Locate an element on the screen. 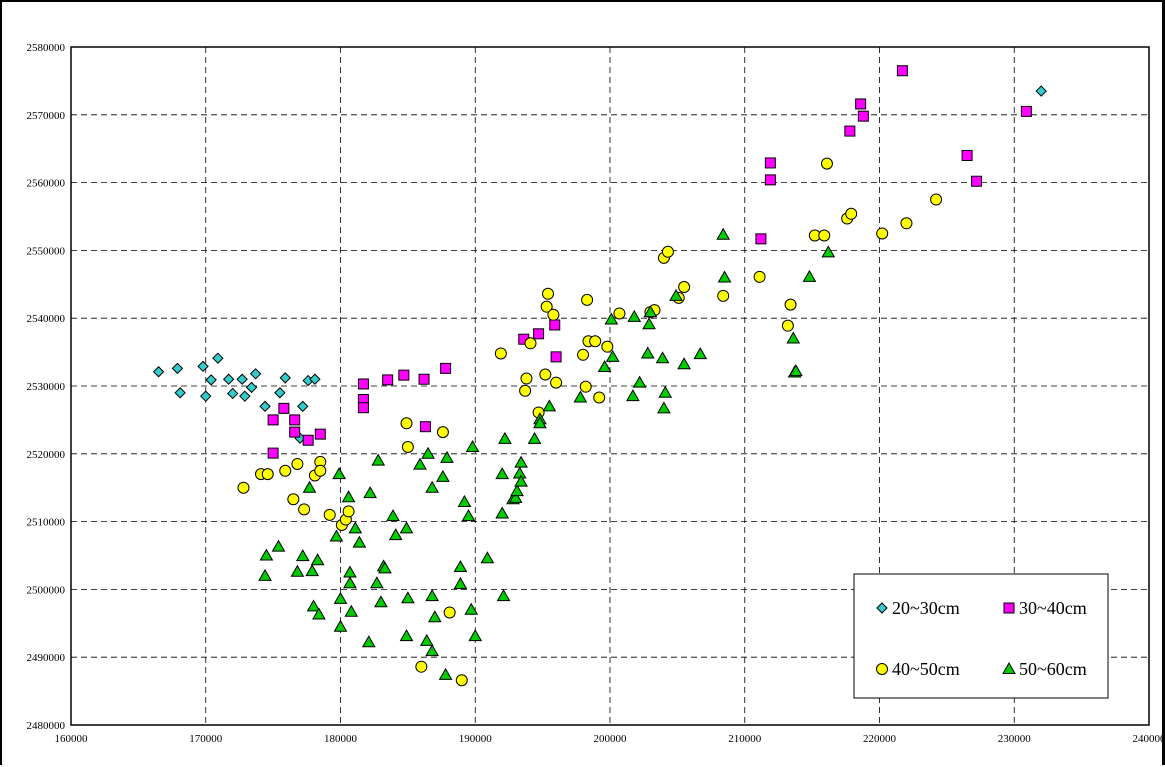 The width and height of the screenshot is (1165, 767). y-tick-label: 2520000 is located at coordinates (46, 455).